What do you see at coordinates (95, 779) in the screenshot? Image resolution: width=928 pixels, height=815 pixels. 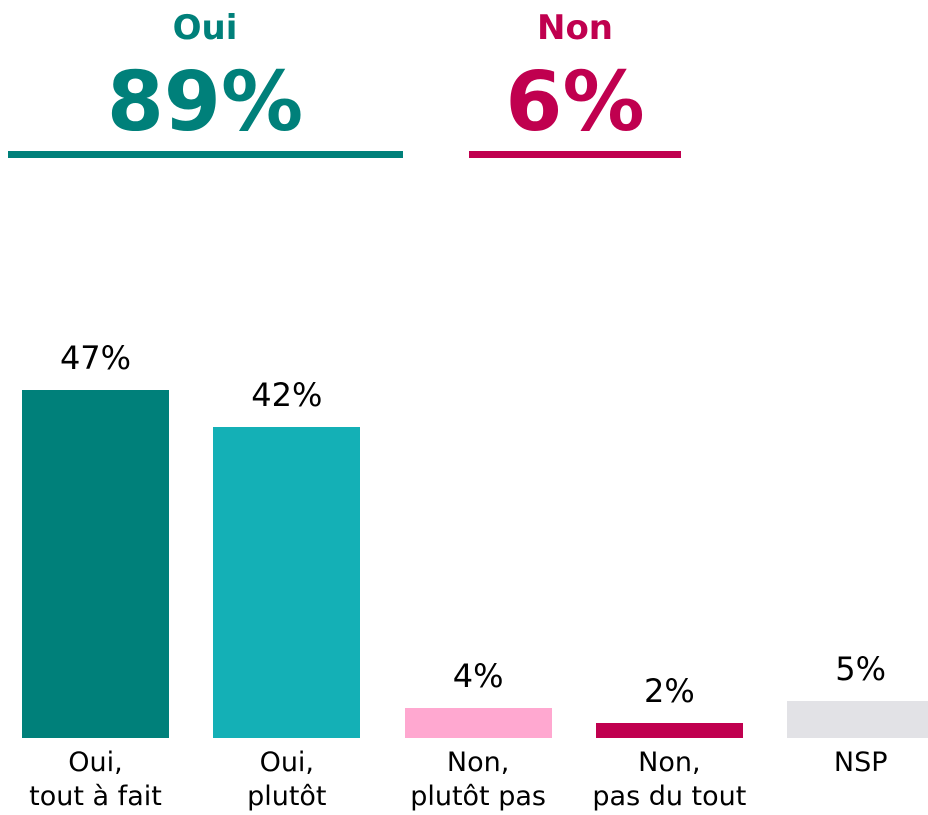 I see `category-label: Oui, tout à fait` at bounding box center [95, 779].